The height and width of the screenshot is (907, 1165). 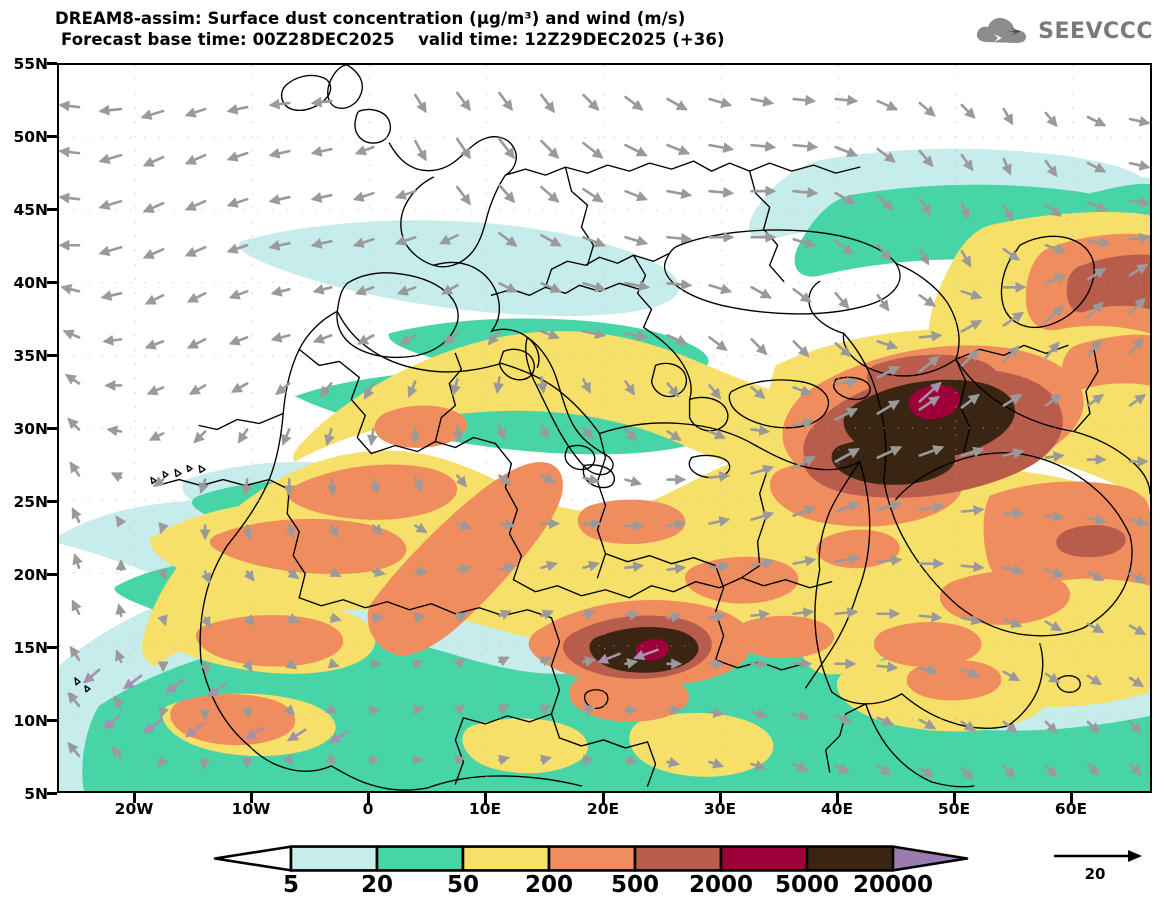 I want to click on x-axis-label-8: 60E, so click(x=1071, y=809).